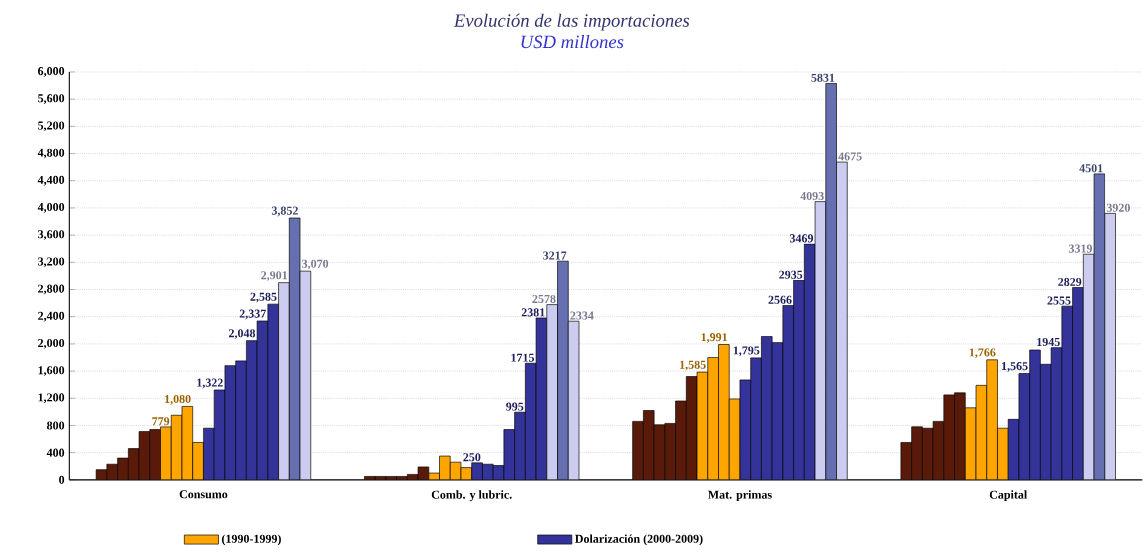 The width and height of the screenshot is (1145, 560). I want to click on y-tick-label: 400, so click(55, 452).